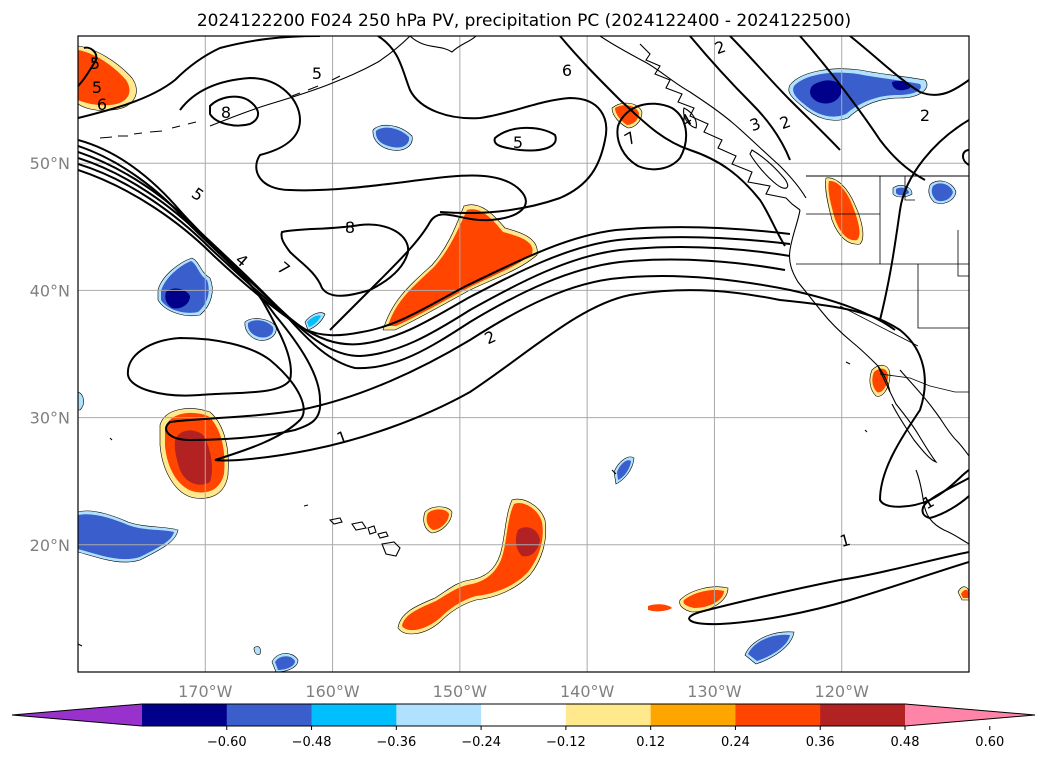  Describe the element at coordinates (652, 136) in the screenshot. I see `pv-contour-7-loop` at that location.